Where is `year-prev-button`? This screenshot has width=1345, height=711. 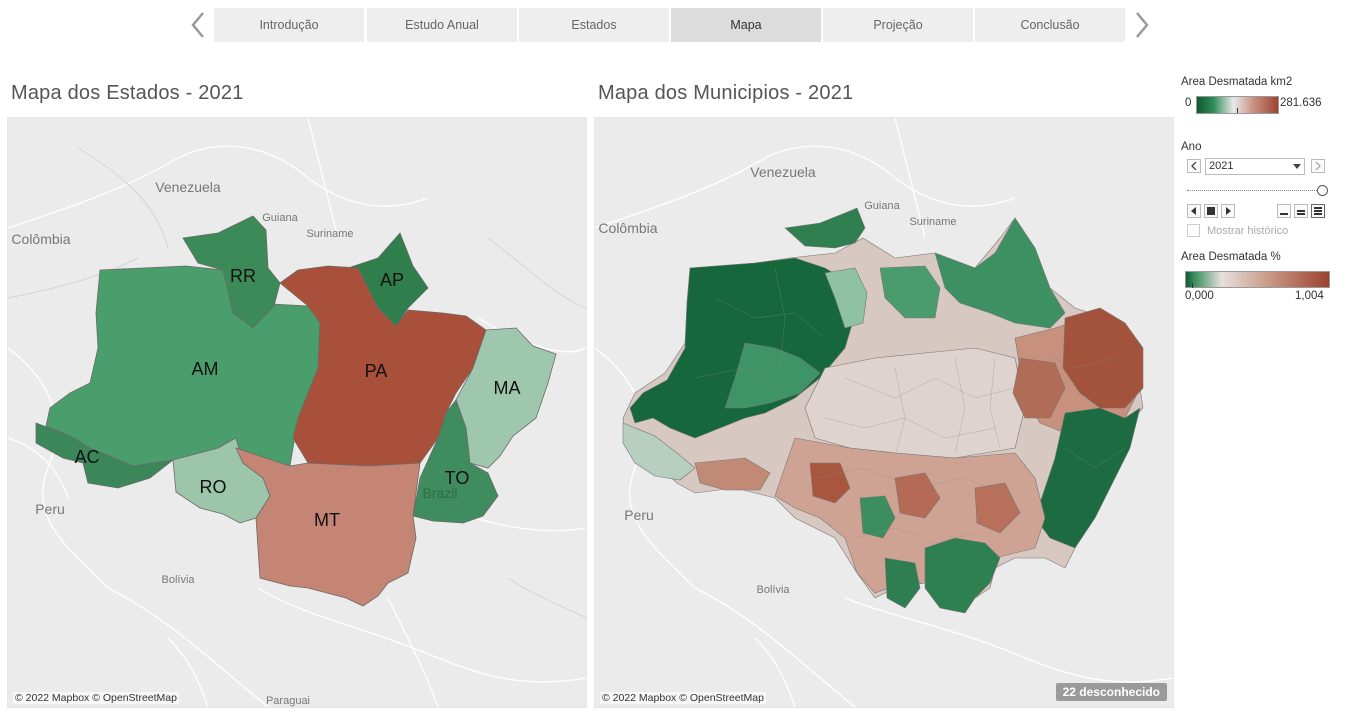
year-prev-button is located at coordinates (1194, 166).